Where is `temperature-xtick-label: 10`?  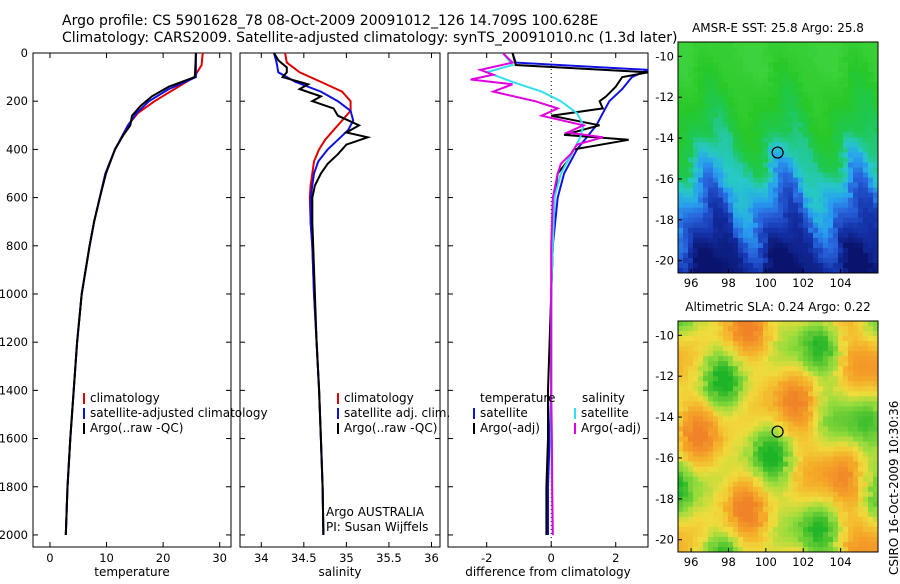
temperature-xtick-label: 10 is located at coordinates (106, 558).